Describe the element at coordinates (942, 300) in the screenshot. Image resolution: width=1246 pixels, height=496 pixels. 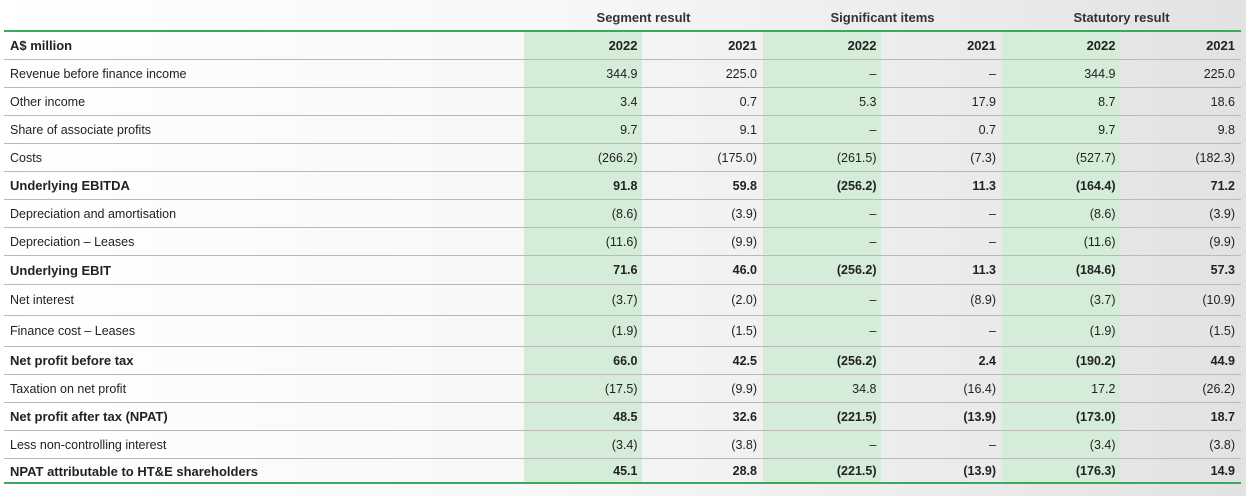
I see `row-value: (8.9)` at that location.